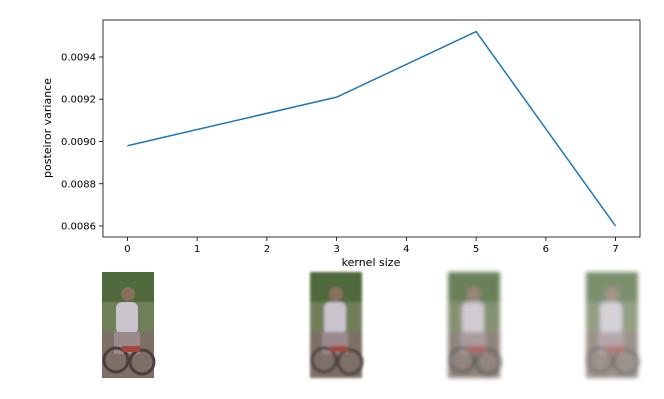 Image resolution: width=664 pixels, height=399 pixels. Describe the element at coordinates (78, 184) in the screenshot. I see `y-tick-label: 0.0088` at that location.